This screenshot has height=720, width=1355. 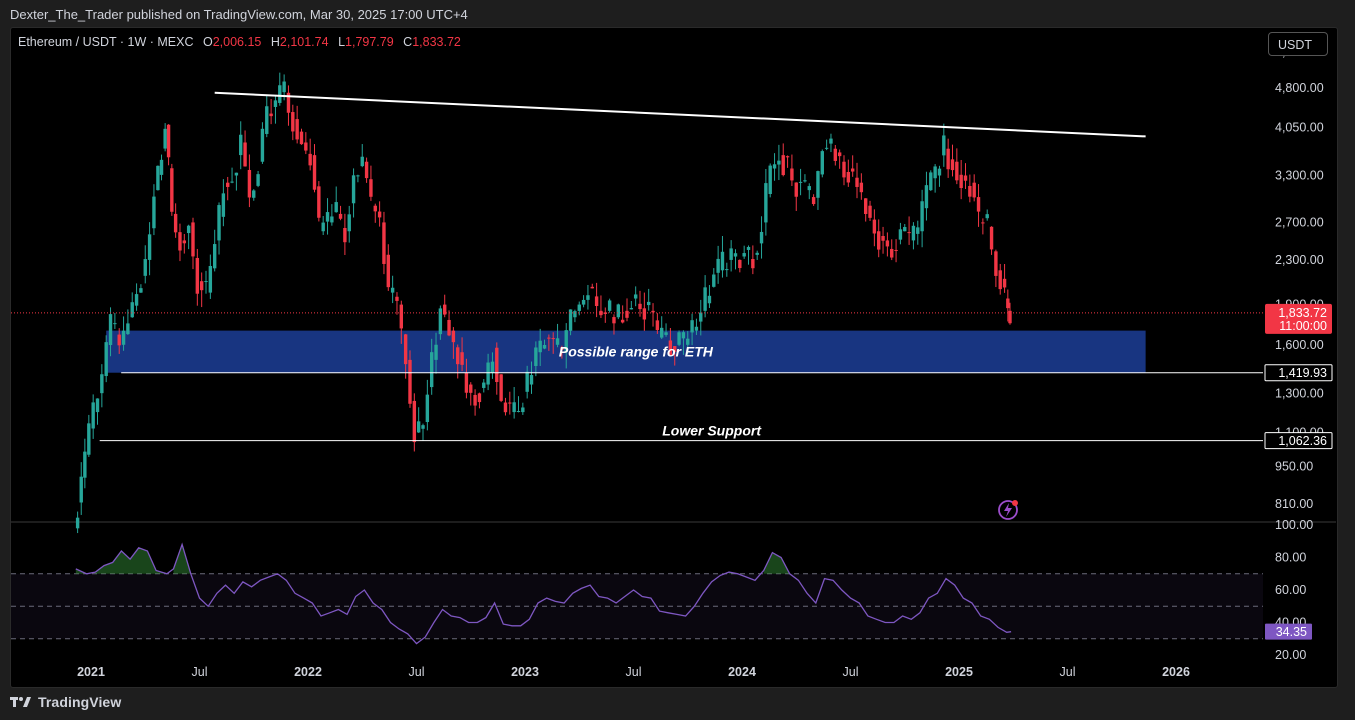 What do you see at coordinates (1294, 525) in the screenshot?
I see `rsi-axis-tick: 100.00` at bounding box center [1294, 525].